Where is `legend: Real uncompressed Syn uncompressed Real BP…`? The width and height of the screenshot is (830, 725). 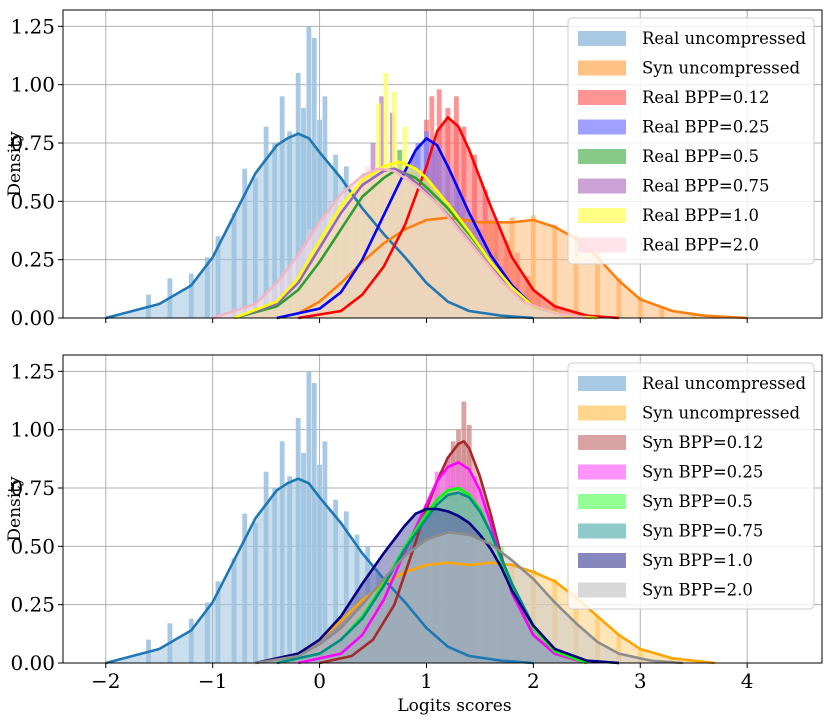 legend: Real uncompressed Syn uncompressed Real BP… is located at coordinates (691, 141).